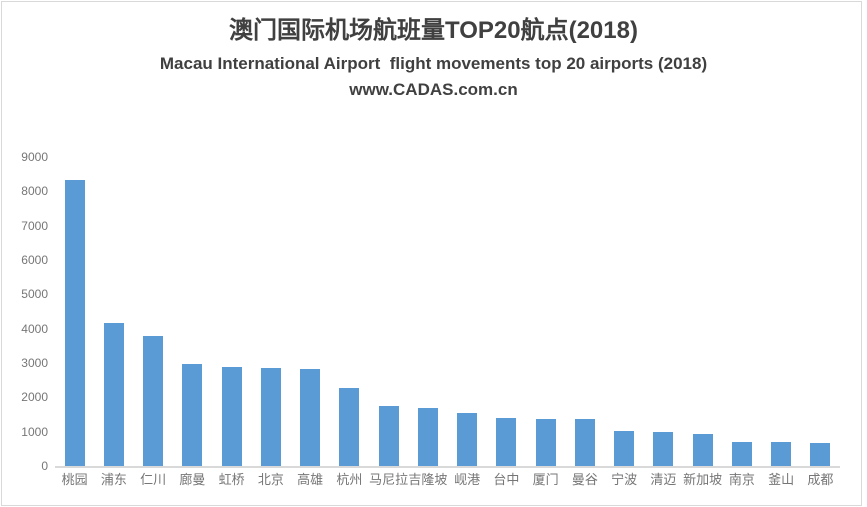 This screenshot has width=867, height=507. What do you see at coordinates (781, 479) in the screenshot?
I see `x-axis-label: 釜山` at bounding box center [781, 479].